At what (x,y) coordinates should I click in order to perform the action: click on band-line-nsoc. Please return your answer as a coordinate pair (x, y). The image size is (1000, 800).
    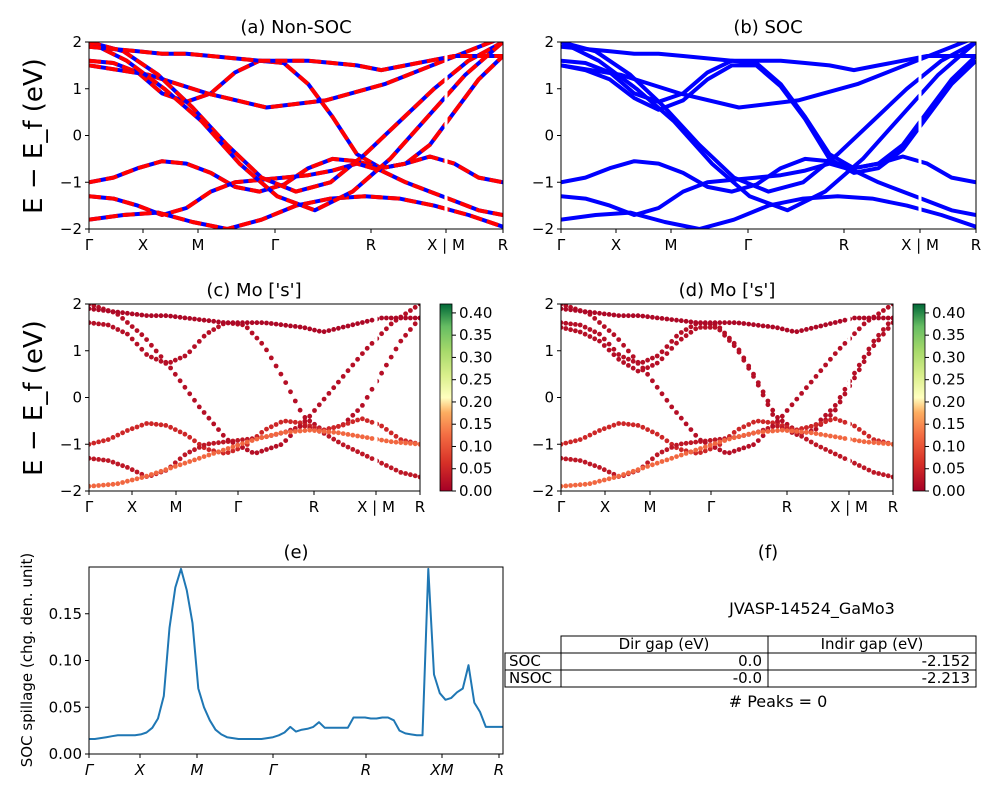
    Looking at the image, I should click on (296, 174).